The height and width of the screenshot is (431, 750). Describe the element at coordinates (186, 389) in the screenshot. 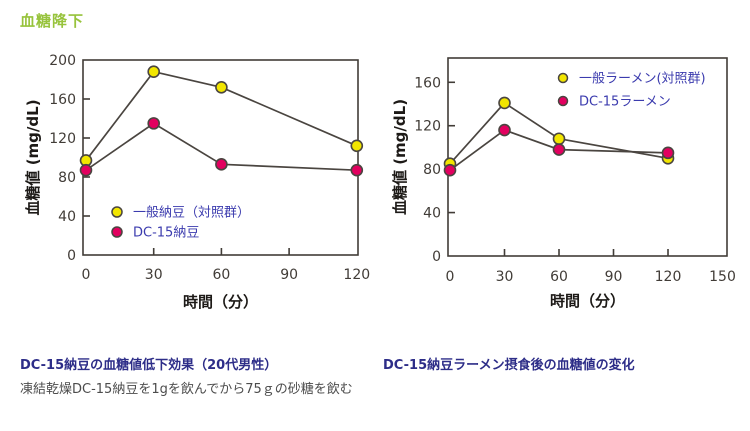

I see `caption-left-body: 凍結乾燥DC-15納豆を1gを飲んでから75ｇの砂糖を飲む` at that location.